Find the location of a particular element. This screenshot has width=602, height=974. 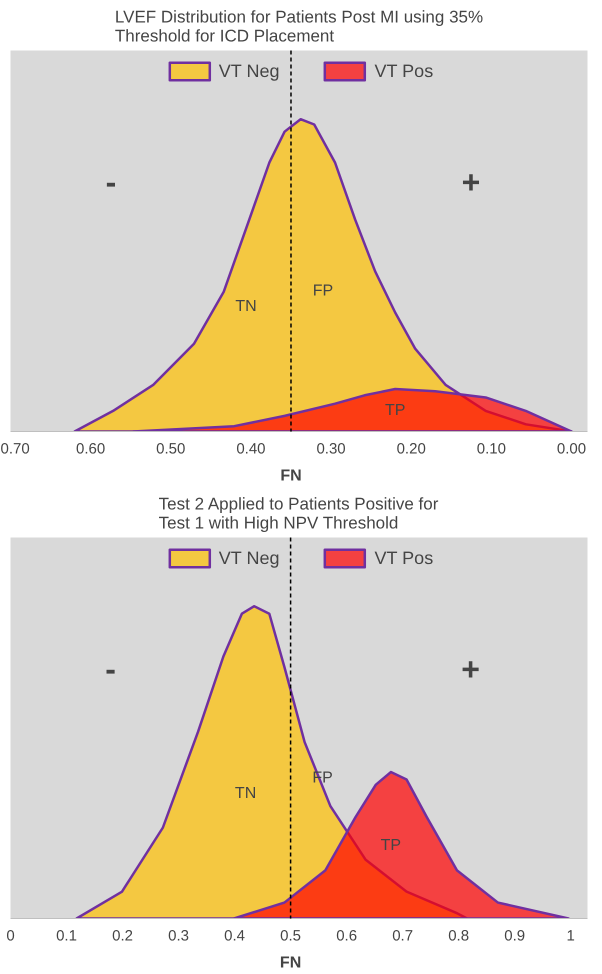

x-tick-label: 0.8 is located at coordinates (459, 936).